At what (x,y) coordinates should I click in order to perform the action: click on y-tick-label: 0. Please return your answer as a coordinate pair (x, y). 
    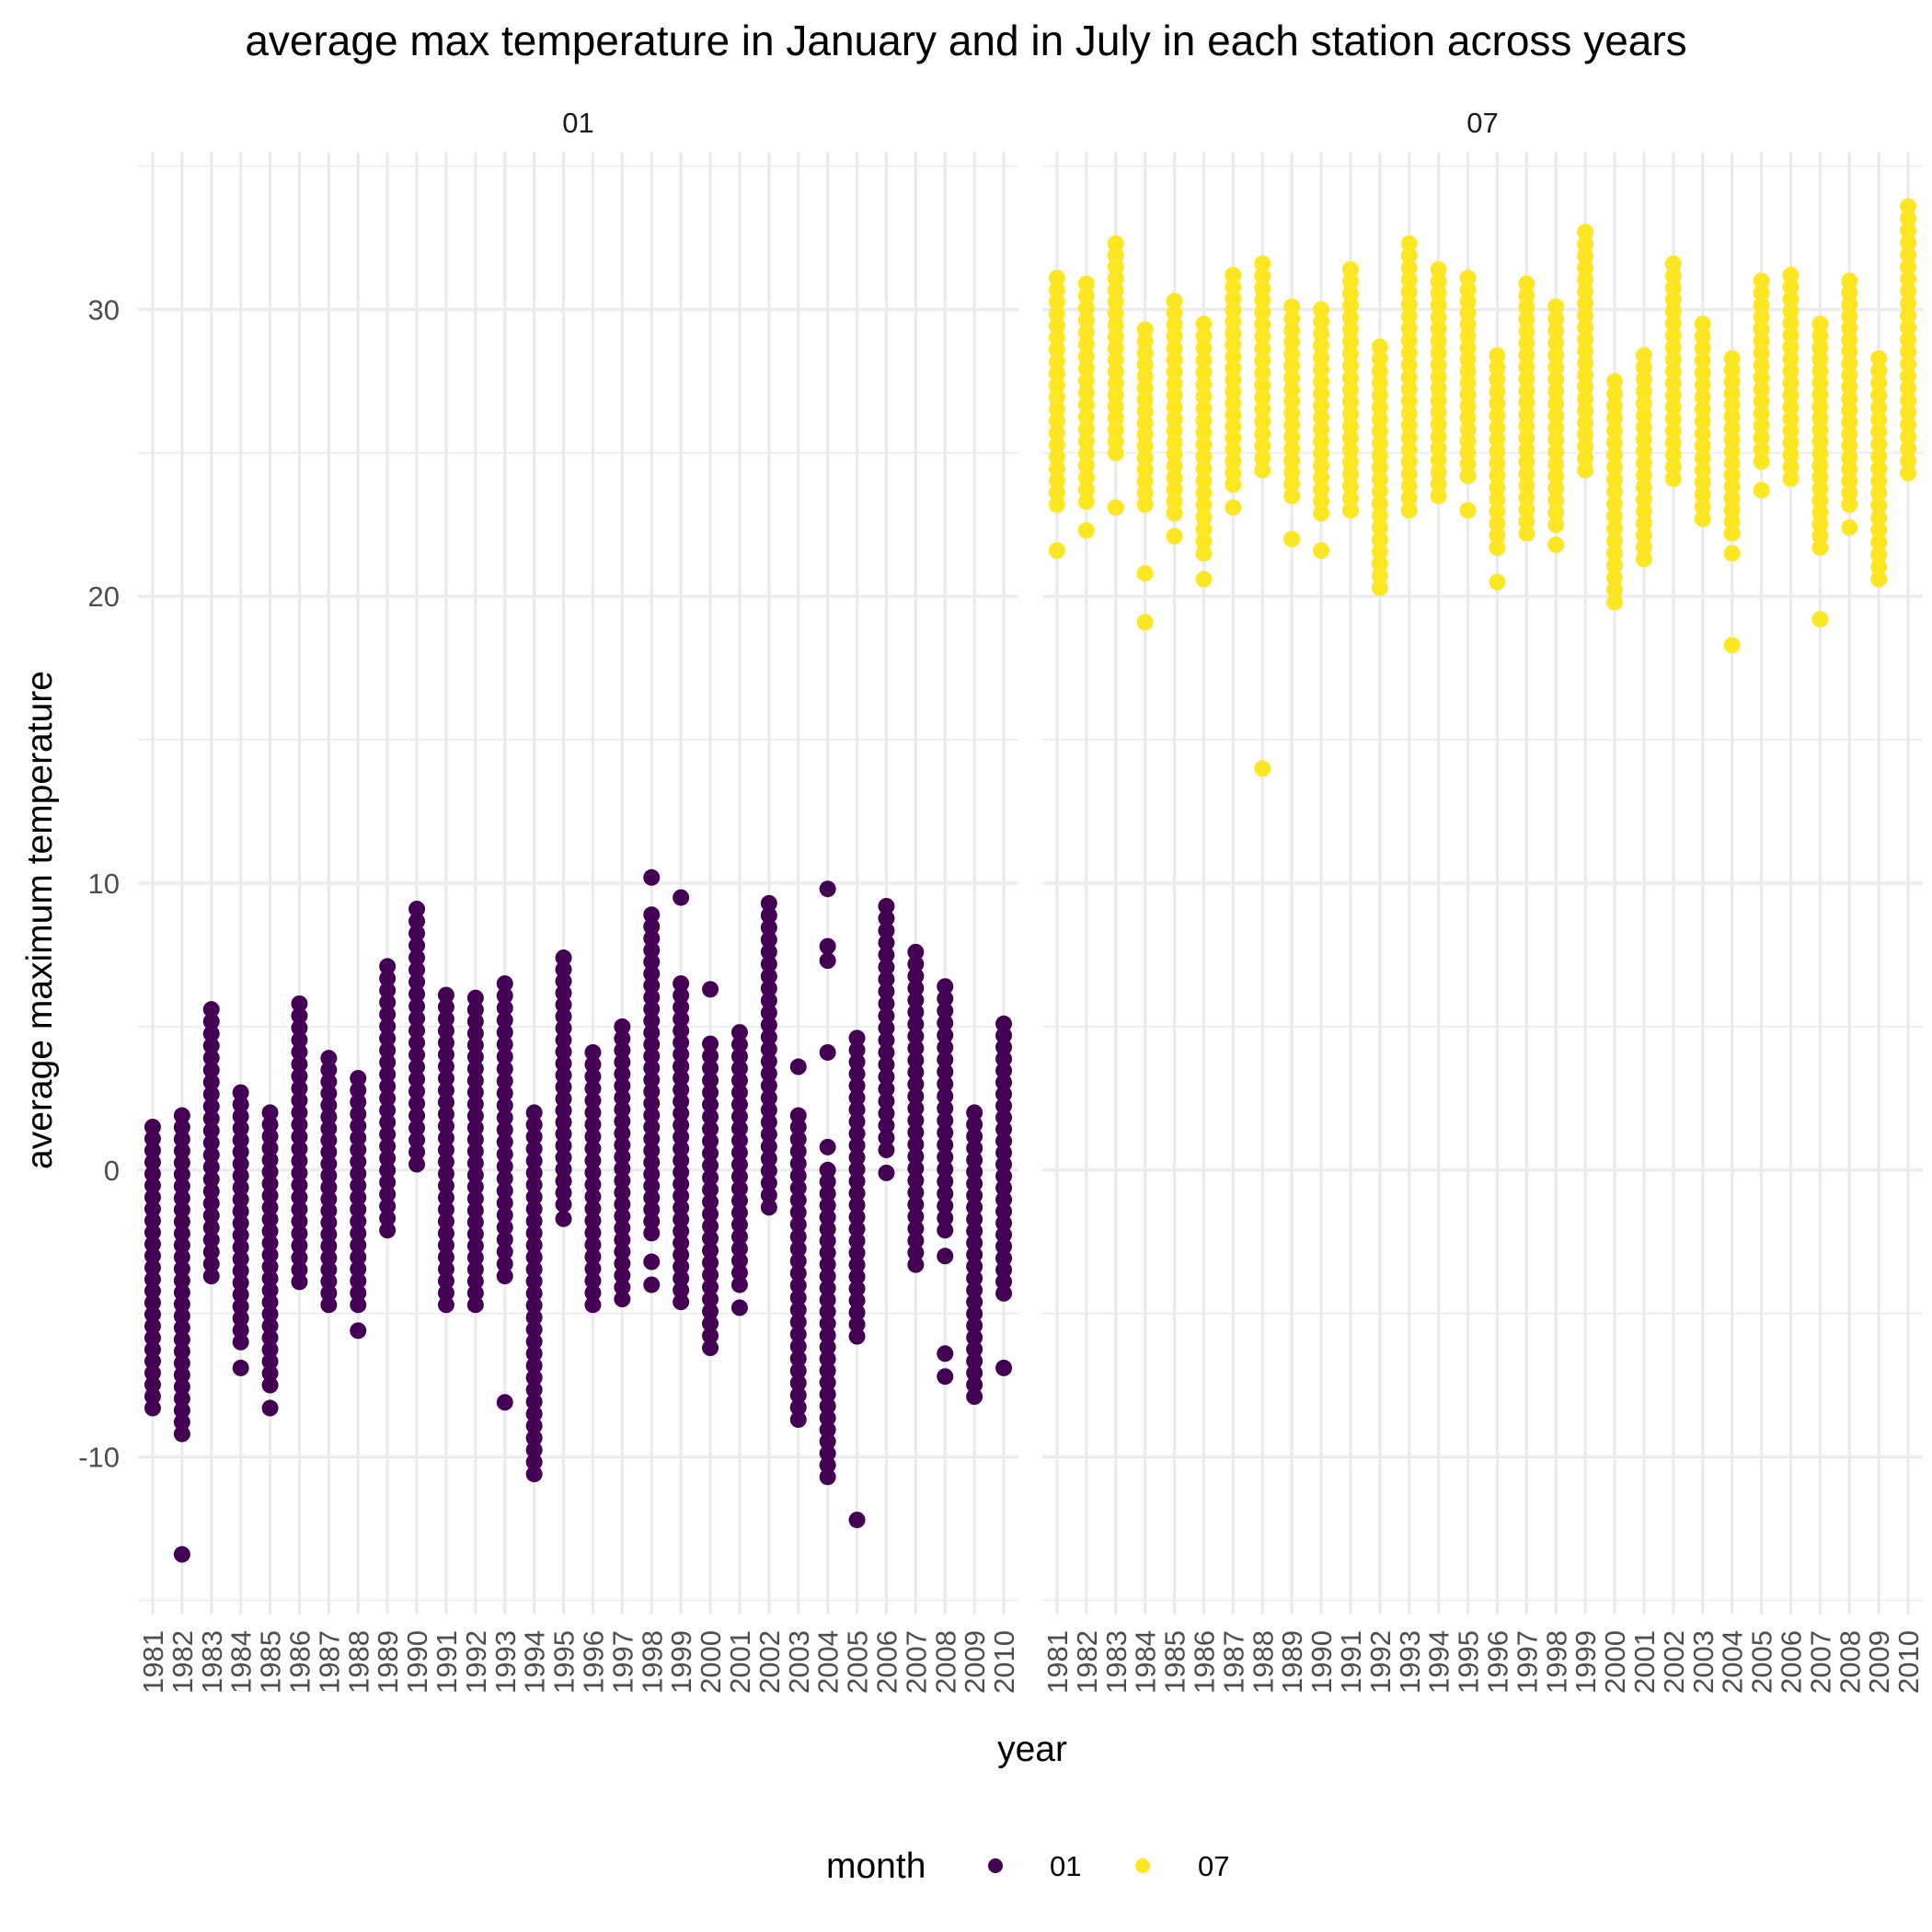
    Looking at the image, I should click on (112, 1171).